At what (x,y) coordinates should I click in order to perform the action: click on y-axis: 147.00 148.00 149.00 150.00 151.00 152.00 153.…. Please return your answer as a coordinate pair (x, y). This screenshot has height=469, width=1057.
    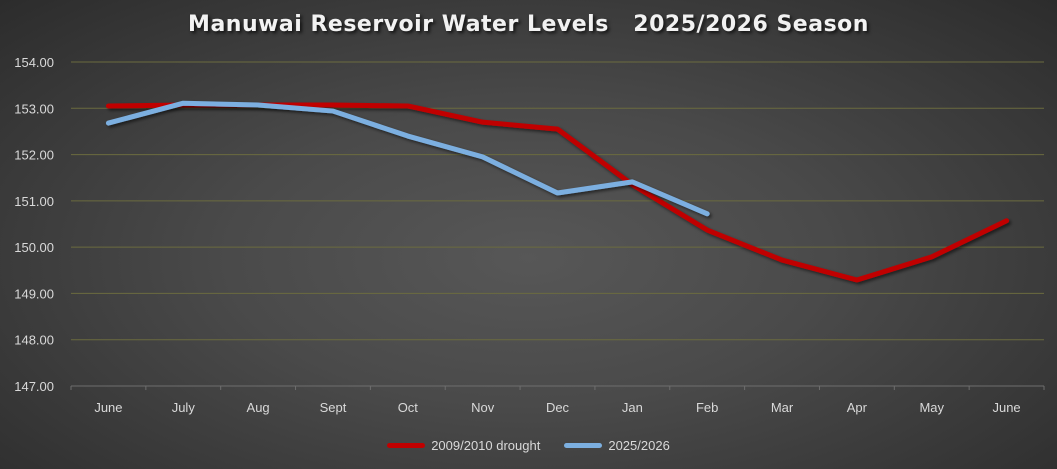
    Looking at the image, I should click on (34, 224).